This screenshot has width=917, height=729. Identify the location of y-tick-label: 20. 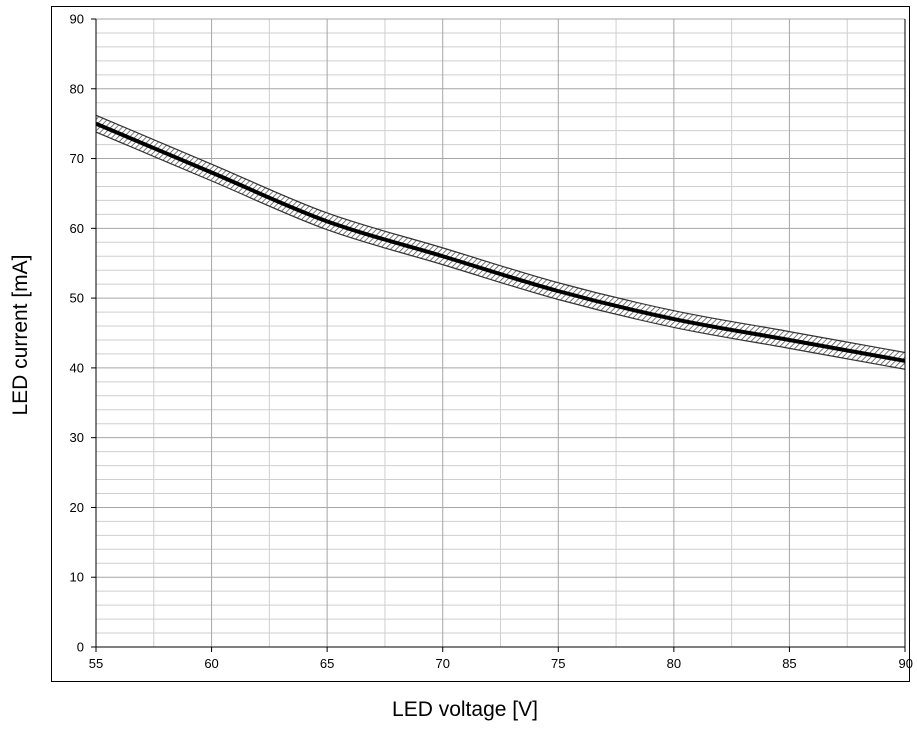
(77, 507).